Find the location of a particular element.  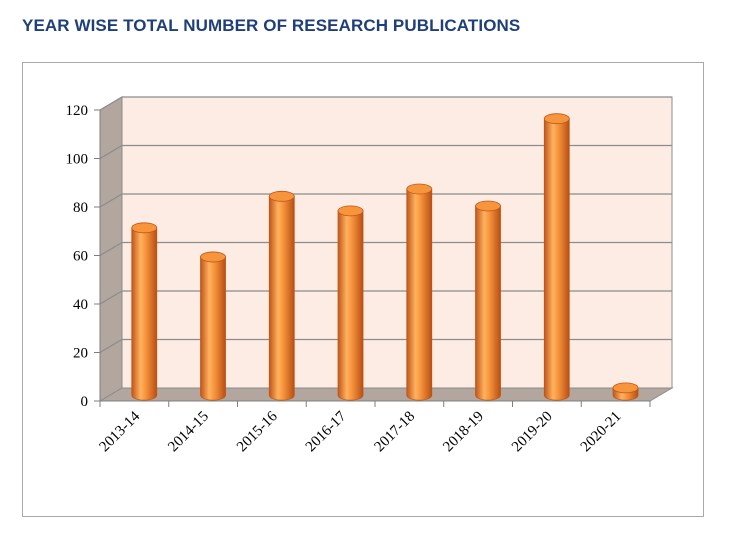

y-tick-label: 80 is located at coordinates (80, 208).